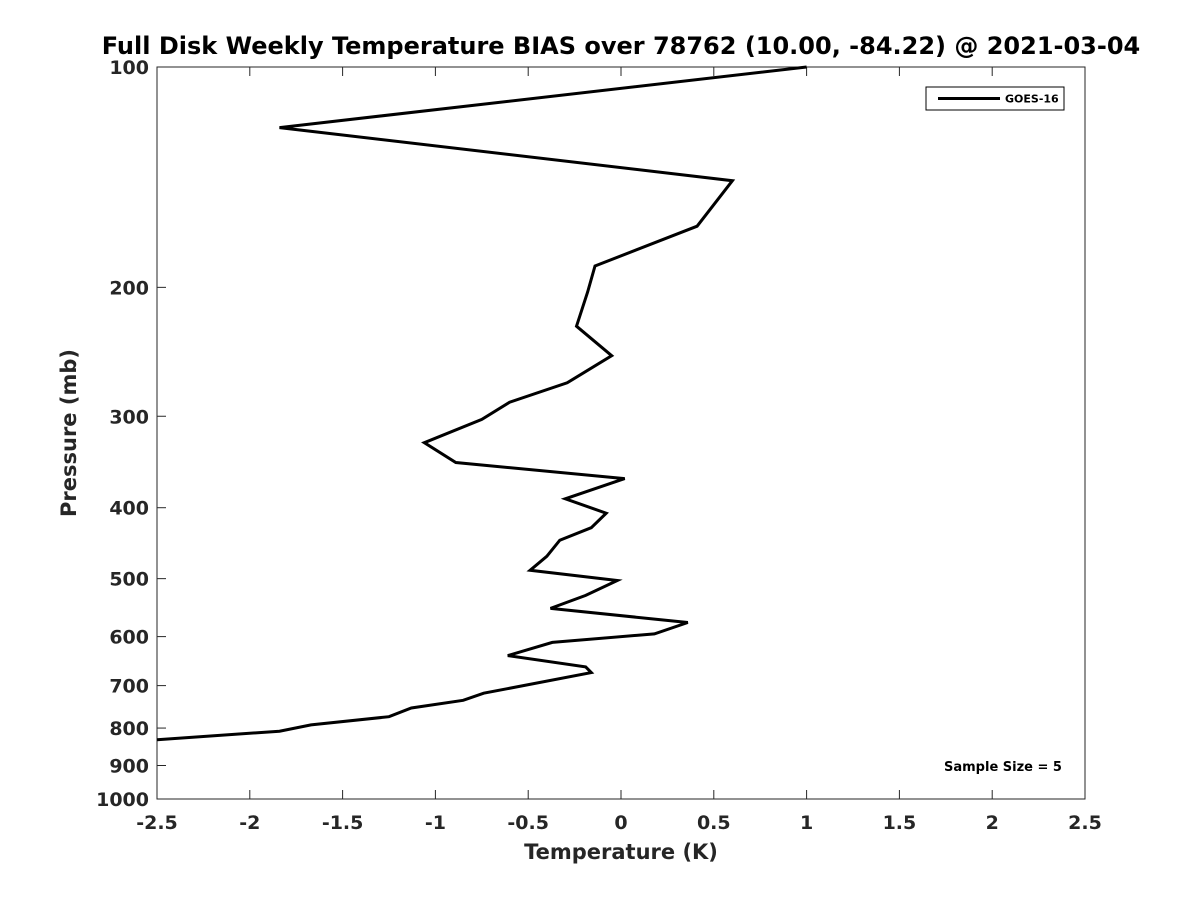 This screenshot has height=900, width=1200. What do you see at coordinates (131, 434) in the screenshot?
I see `y-axis-ticks: 100 200 300 400 500 600 700 800 900 1000` at bounding box center [131, 434].